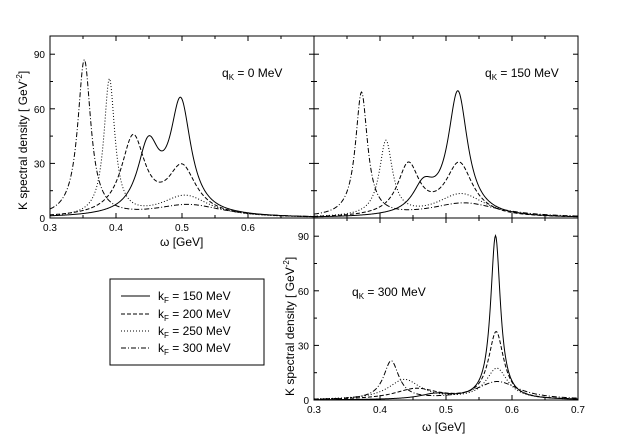 Image resolution: width=628 pixels, height=436 pixels. Describe the element at coordinates (194, 297) in the screenshot. I see `svg-text: kF = 150 MeV` at that location.